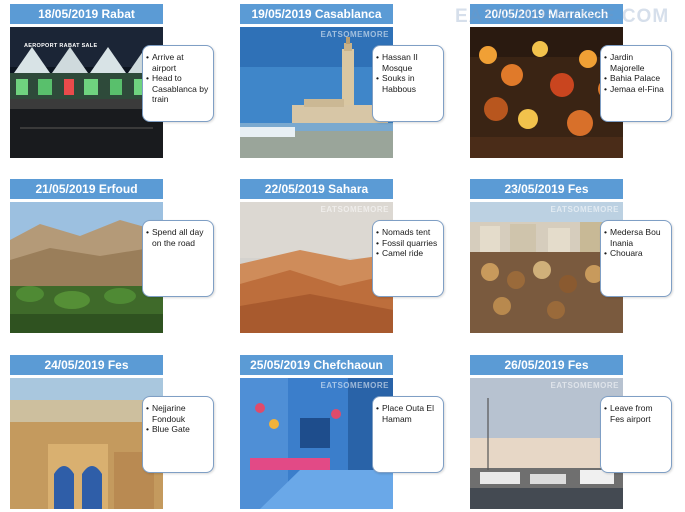  Describe the element at coordinates (546, 189) in the screenshot. I see `card-title: 23/05/2019 Fes` at that location.